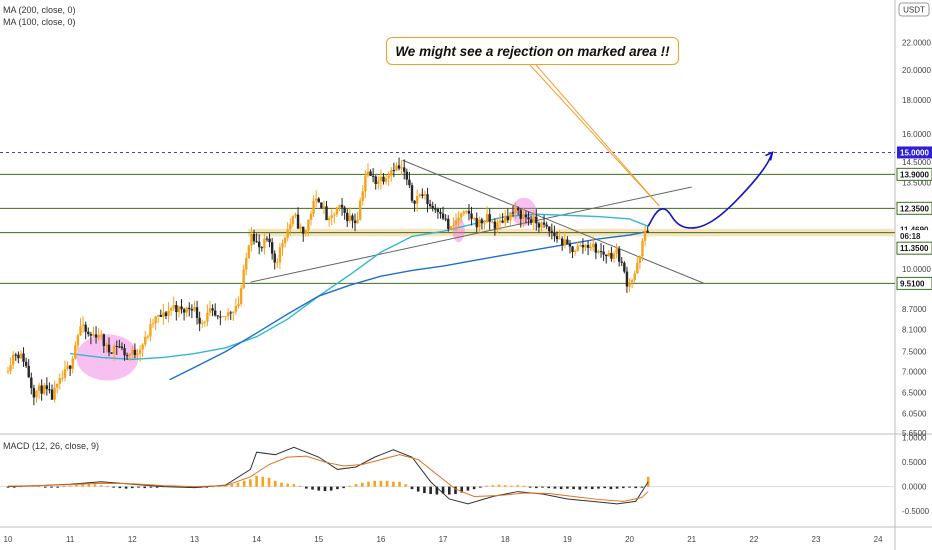 This screenshot has width=932, height=550. I want to click on time-tick-label: 18, so click(505, 539).